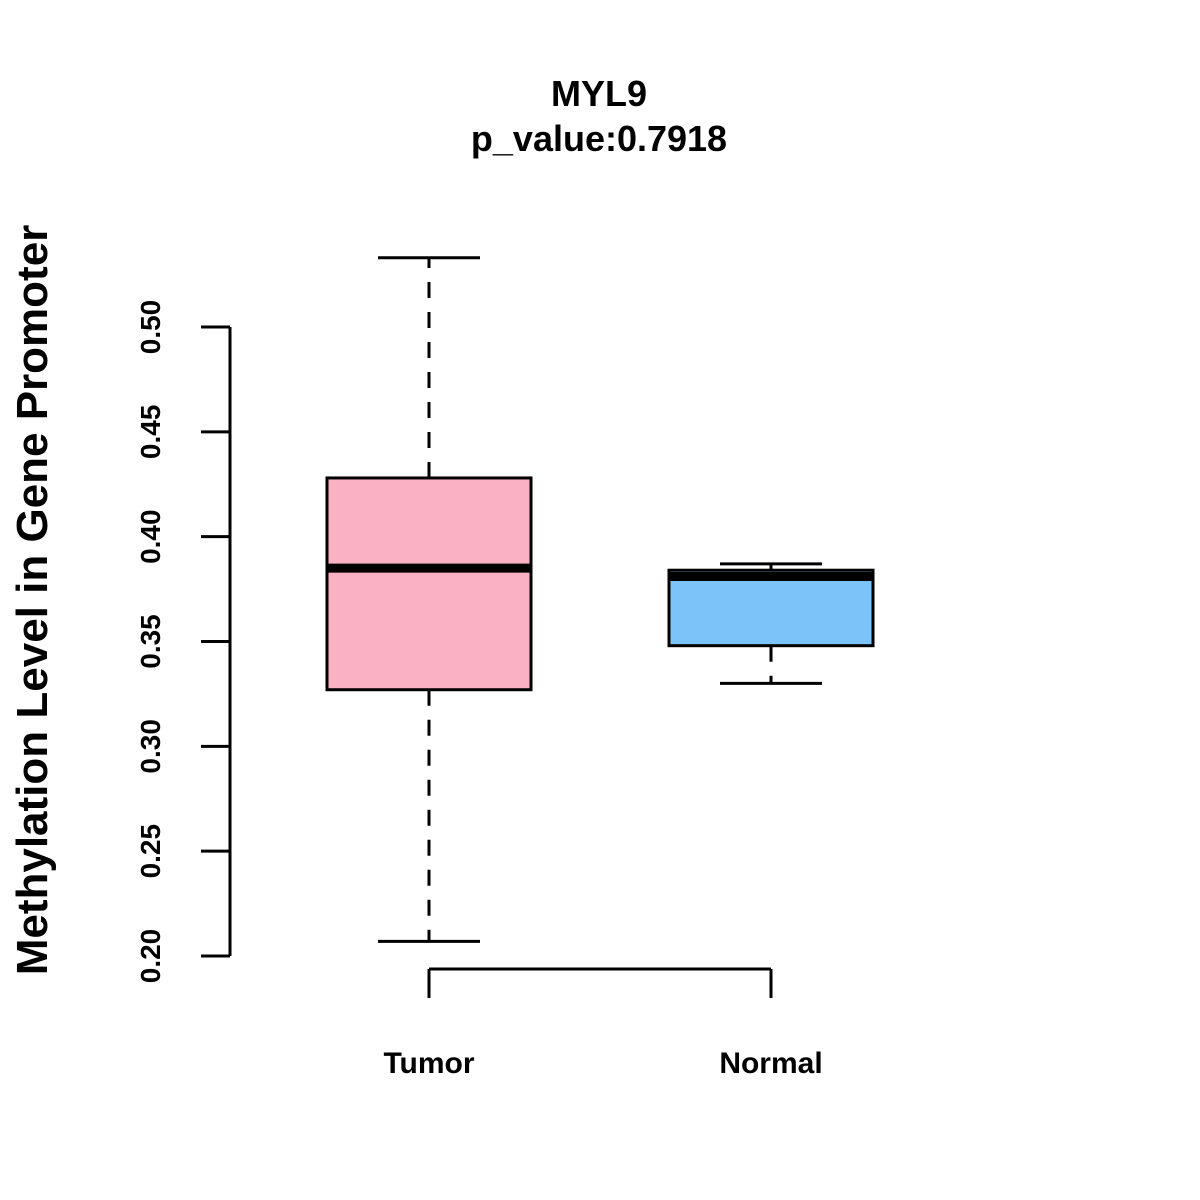  I want to click on box-normal, so click(771, 623).